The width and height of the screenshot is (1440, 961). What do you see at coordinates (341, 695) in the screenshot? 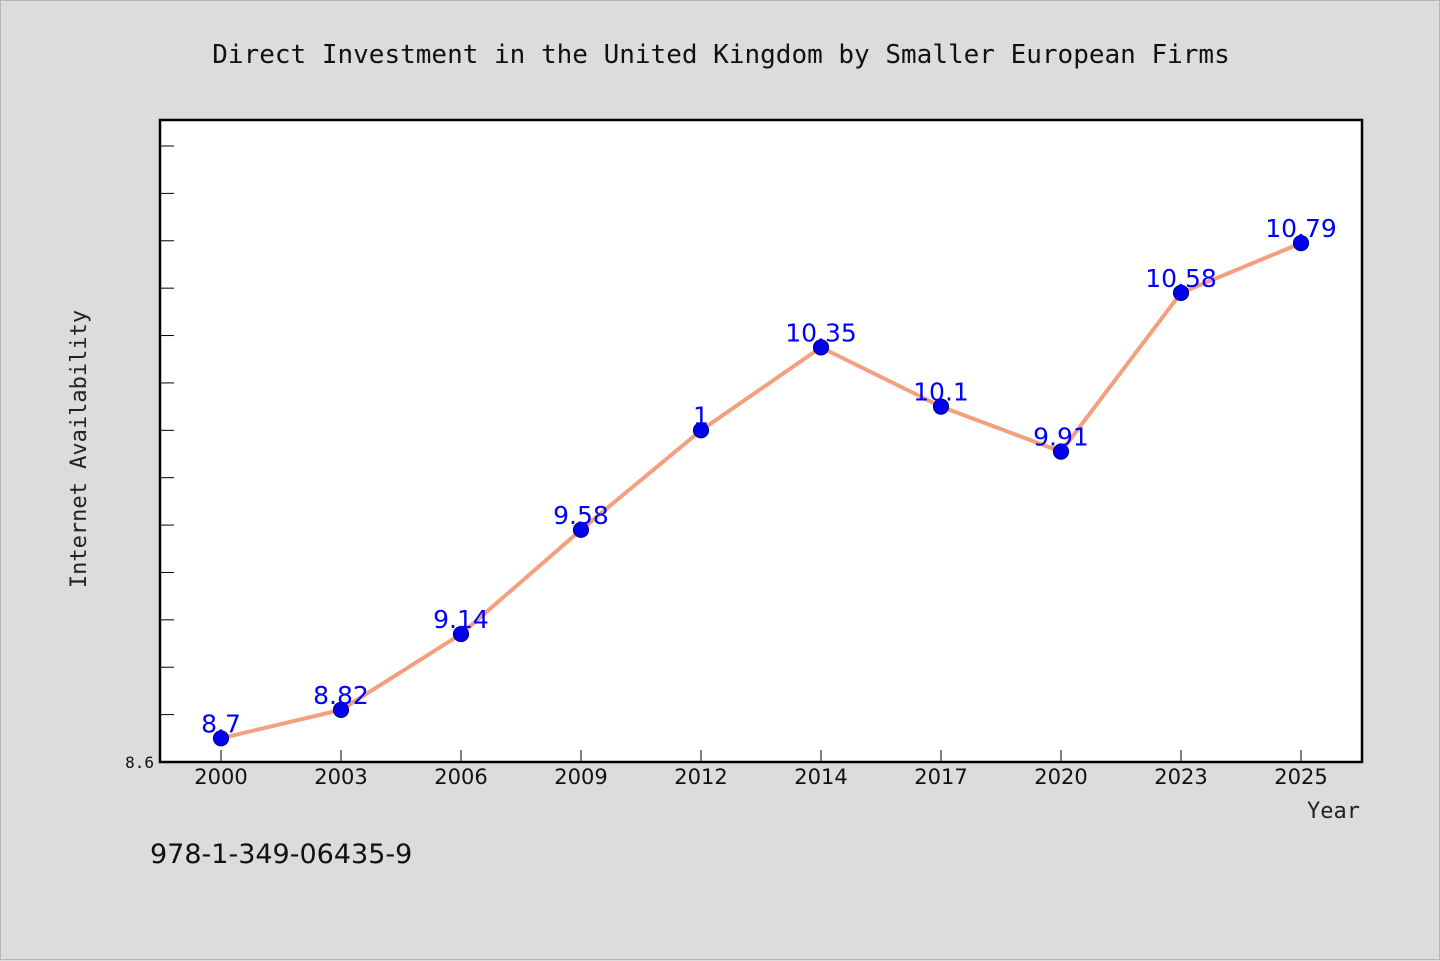
I see `data-label: 8.82` at bounding box center [341, 695].